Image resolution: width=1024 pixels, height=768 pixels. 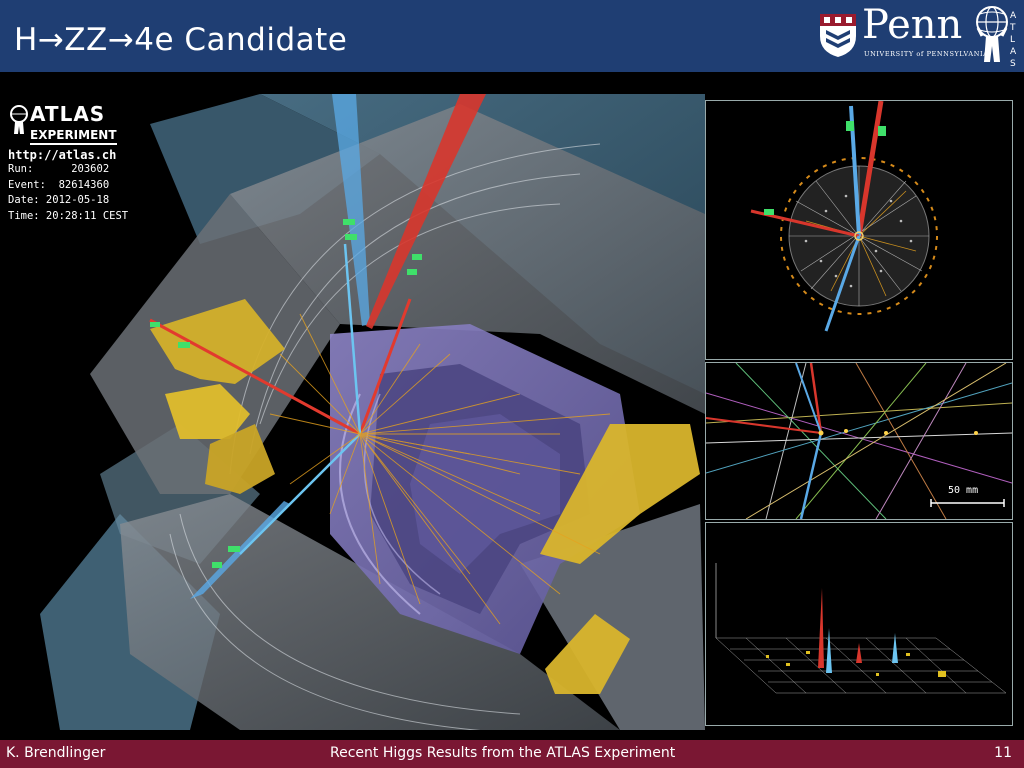 What do you see at coordinates (963, 490) in the screenshot?
I see `scale-label: 50 mm` at bounding box center [963, 490].